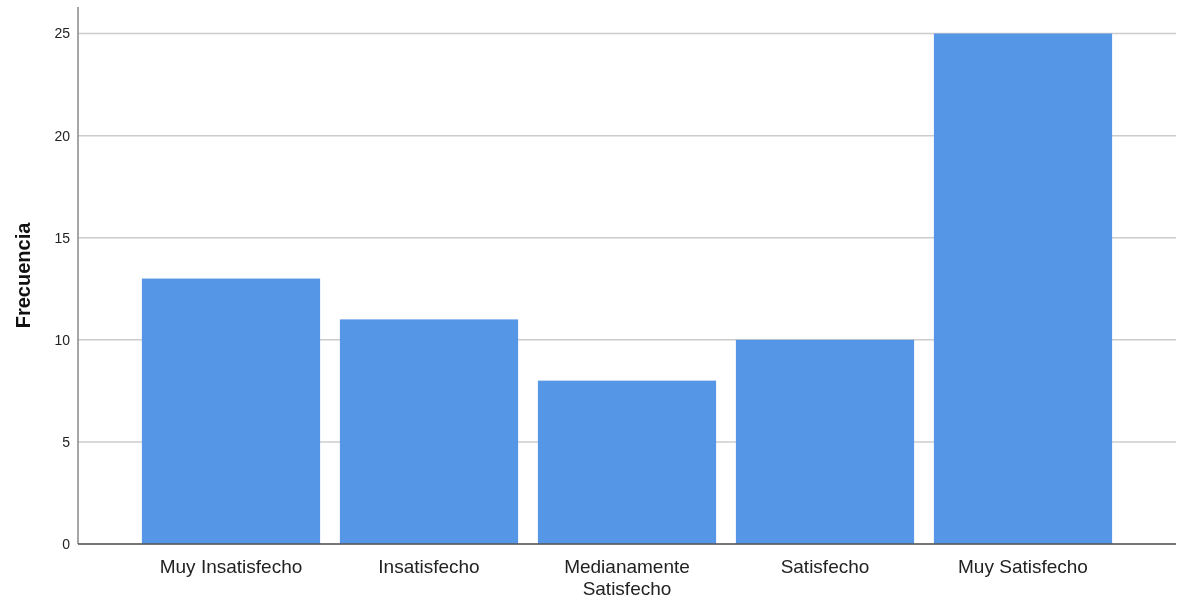  I want to click on y-tick-label: 15, so click(62, 237).